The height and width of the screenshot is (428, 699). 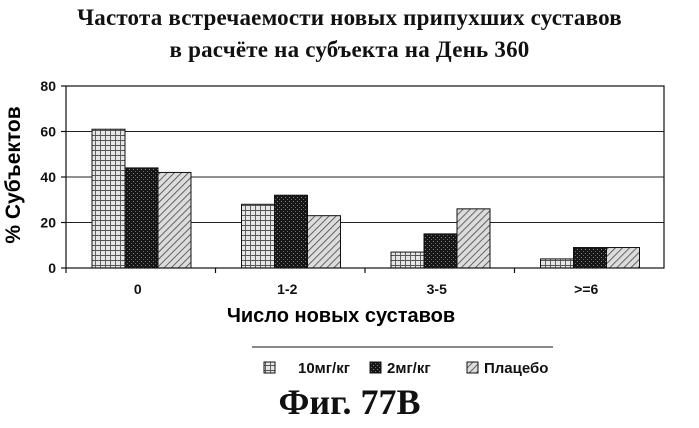 I want to click on legend-label: Плацебо, so click(x=516, y=368).